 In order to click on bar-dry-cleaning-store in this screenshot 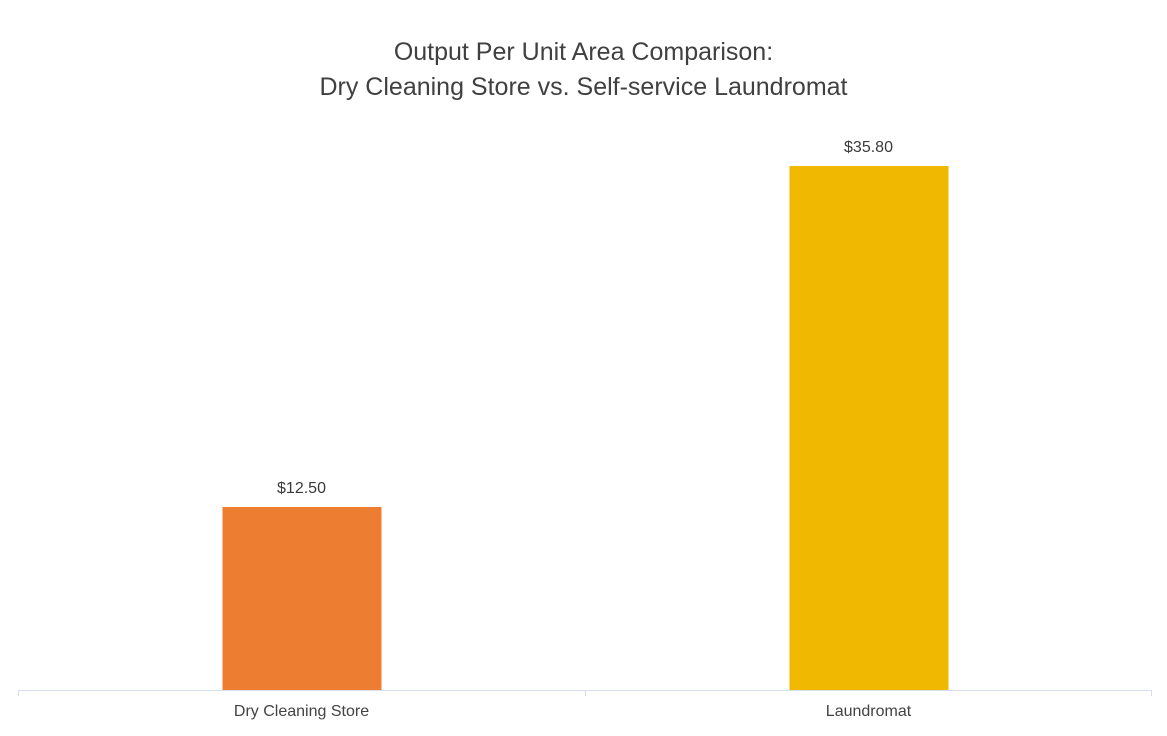, I will do `click(301, 598)`.